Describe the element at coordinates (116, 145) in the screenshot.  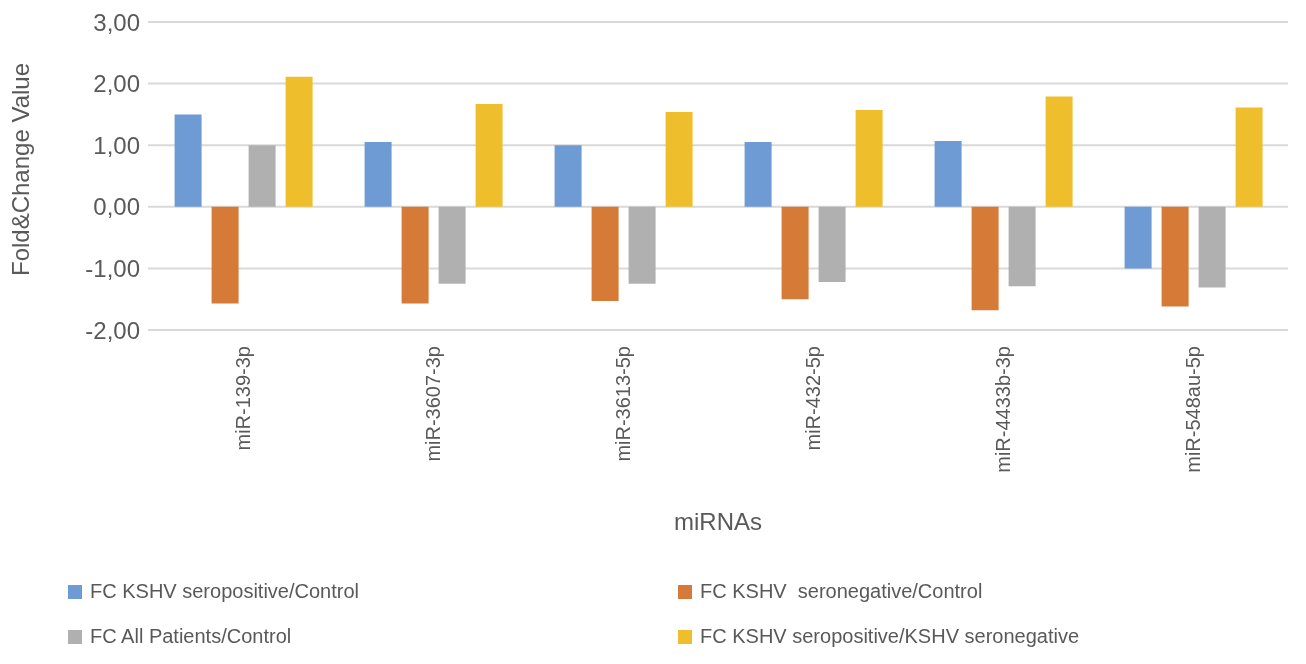
I see `y-tick-label: 1,00` at that location.